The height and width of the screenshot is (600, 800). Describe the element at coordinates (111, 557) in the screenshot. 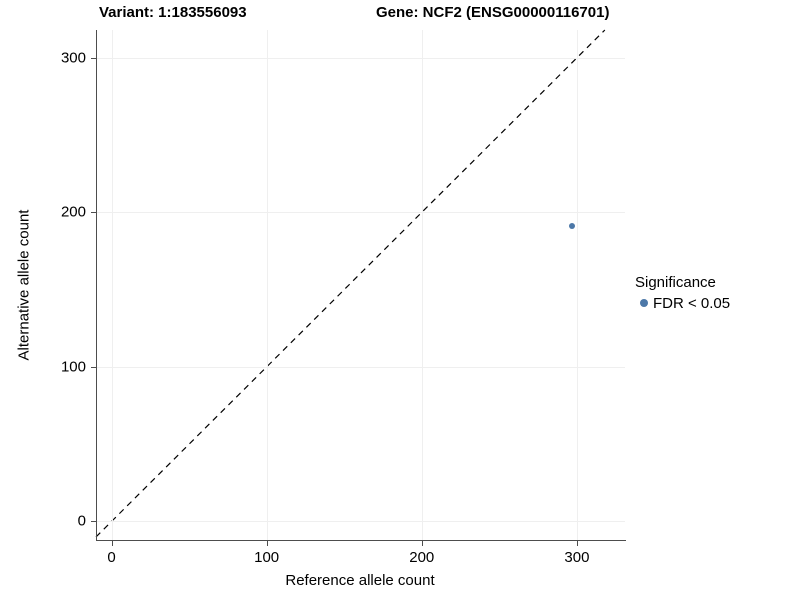

I see `x-axis-tick-label: 0` at that location.